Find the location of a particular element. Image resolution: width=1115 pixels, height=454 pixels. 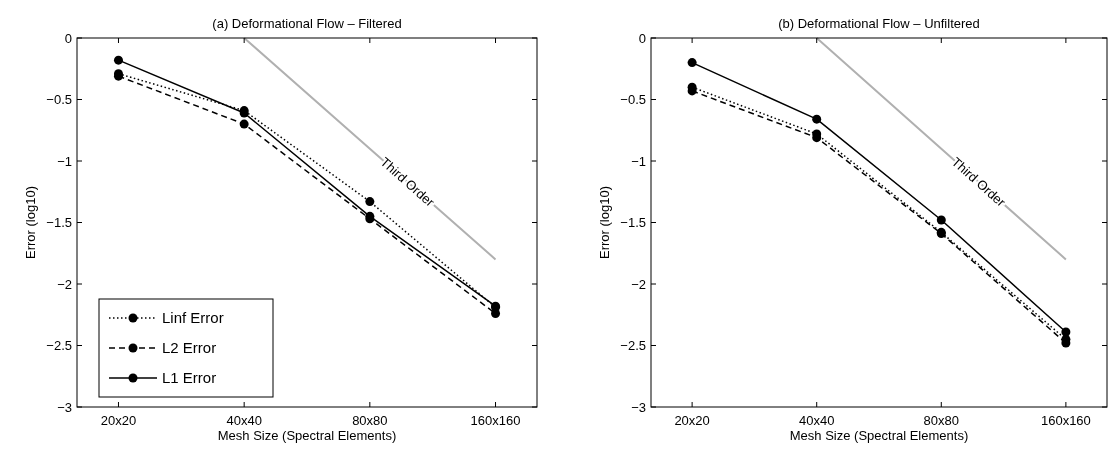

chart-title: (b) Deformational Flow – Unfiltered is located at coordinates (879, 23).